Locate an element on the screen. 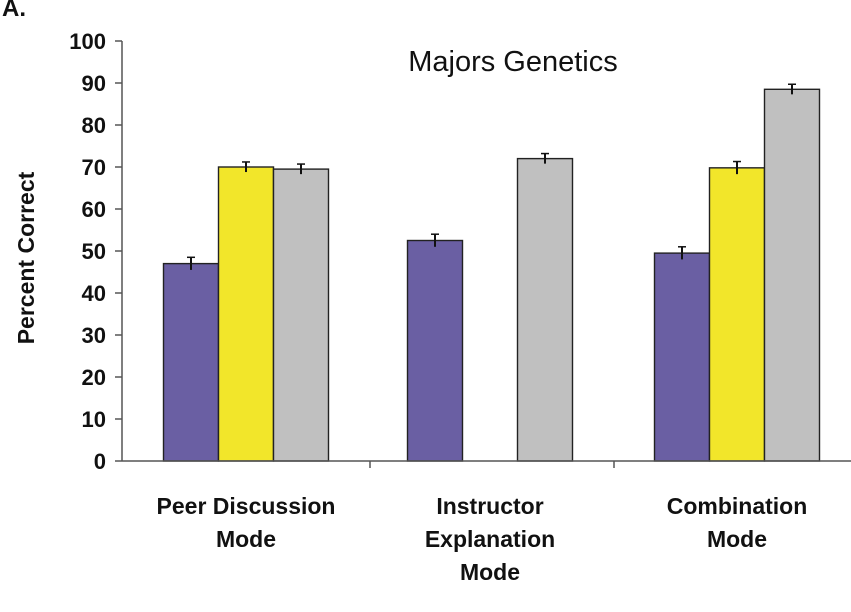 The height and width of the screenshot is (612, 851). x-category-label: Combination Mode is located at coordinates (737, 522).